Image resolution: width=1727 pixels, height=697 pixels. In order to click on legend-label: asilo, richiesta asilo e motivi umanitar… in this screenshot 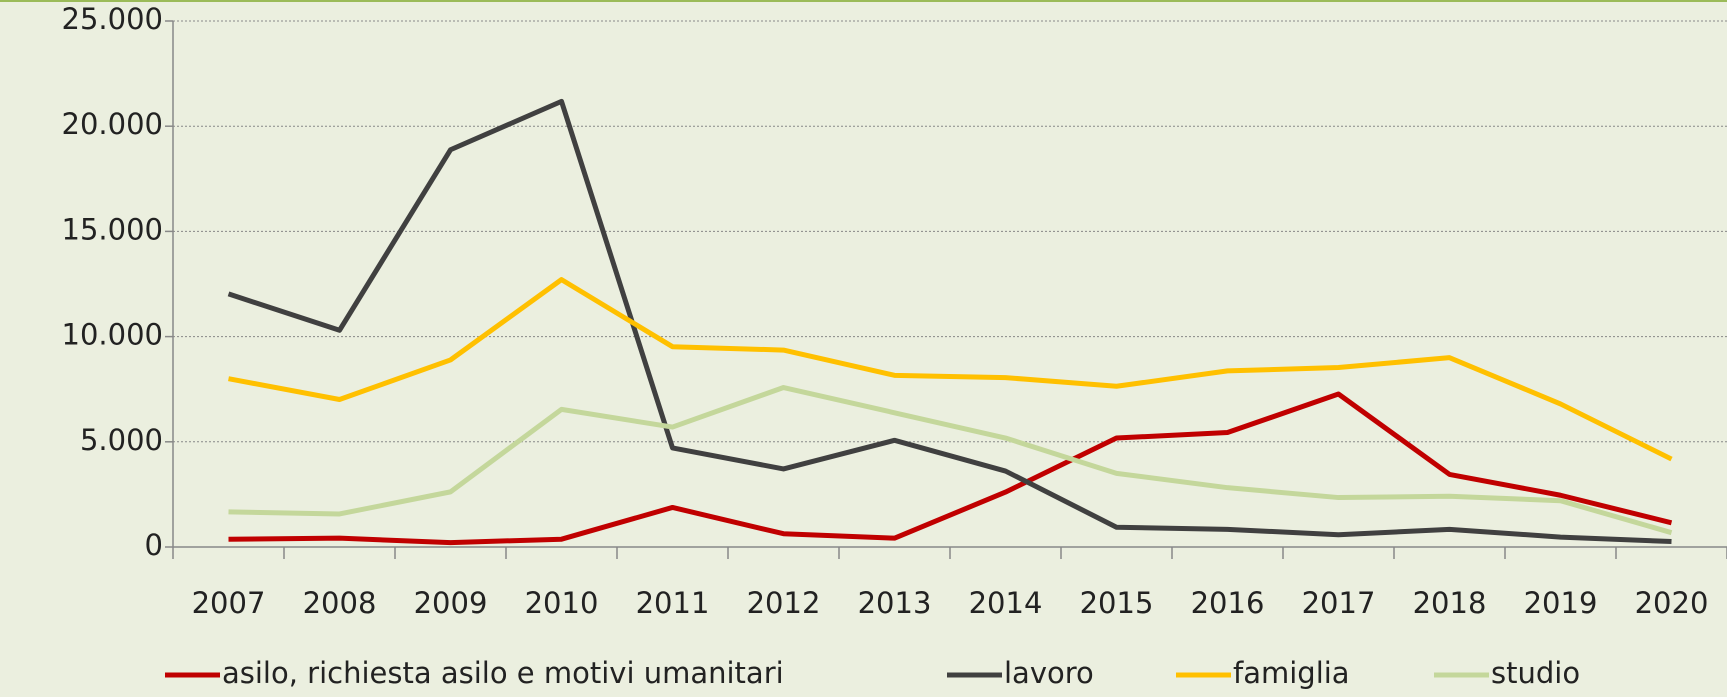, I will do `click(503, 673)`.